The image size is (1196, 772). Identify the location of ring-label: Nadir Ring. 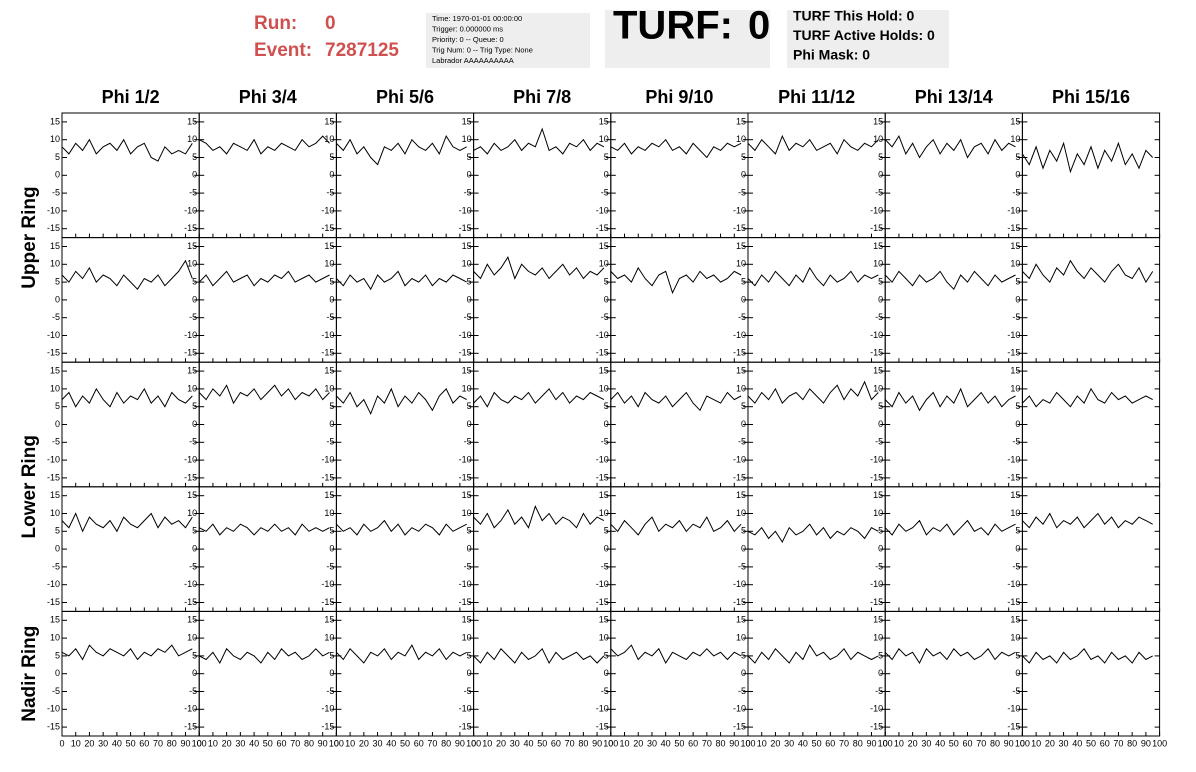
(29, 674).